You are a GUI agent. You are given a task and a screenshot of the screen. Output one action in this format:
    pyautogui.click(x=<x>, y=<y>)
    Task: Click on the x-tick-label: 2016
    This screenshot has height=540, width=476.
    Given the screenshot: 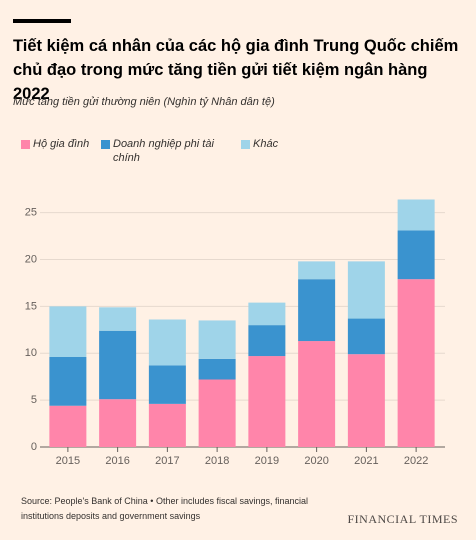 What is the action you would take?
    pyautogui.click(x=117, y=461)
    